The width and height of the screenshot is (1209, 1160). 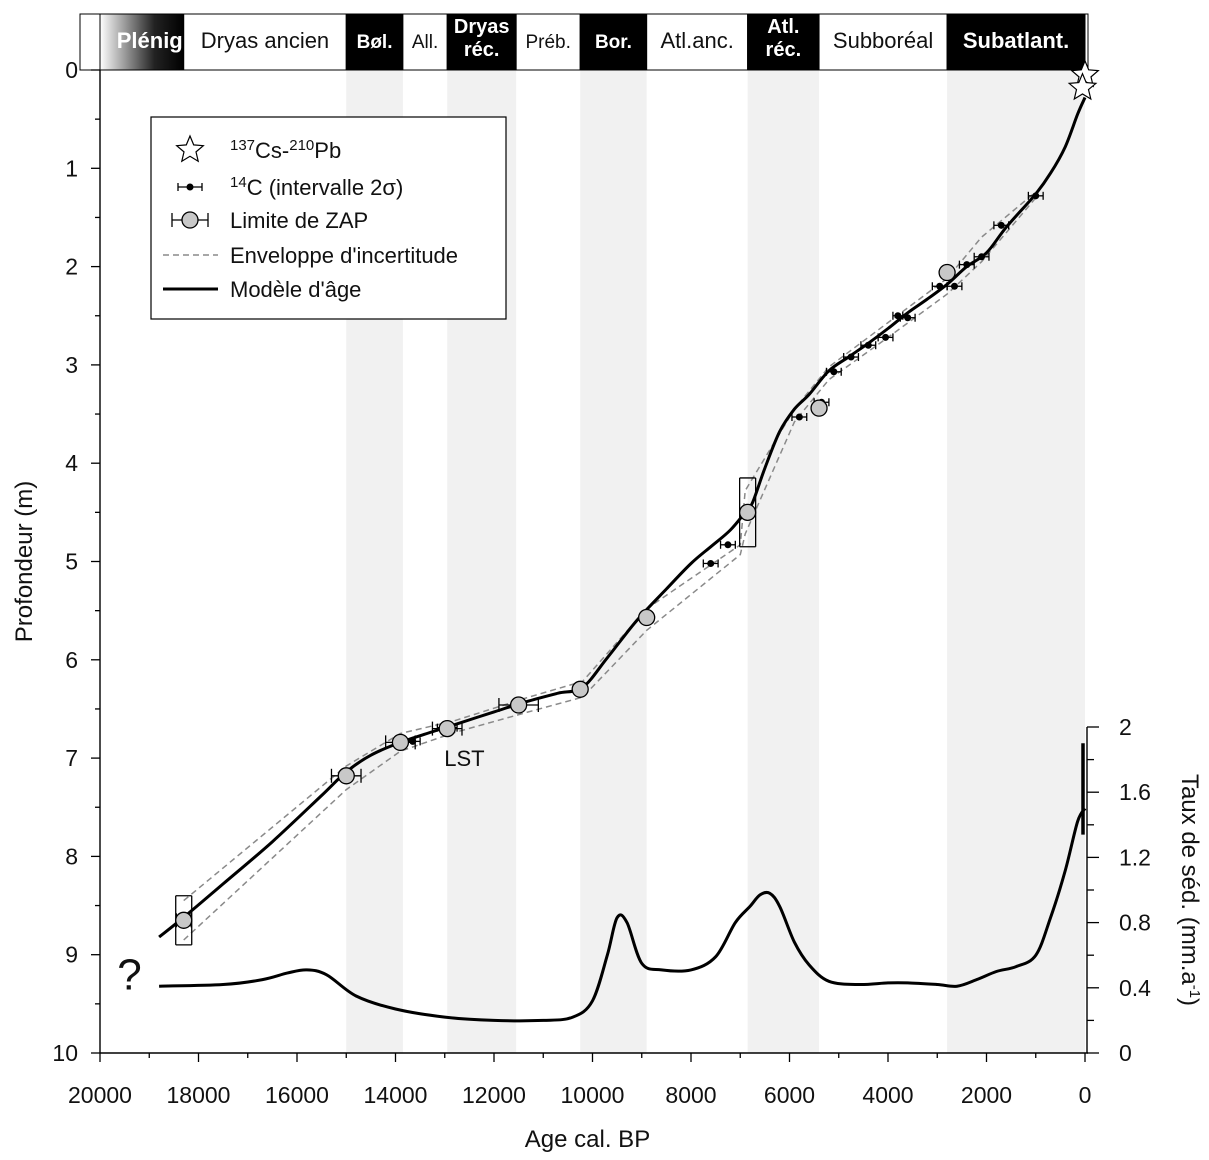 I want to click on x-axis-label: Age cal. BP, so click(x=587, y=1139).